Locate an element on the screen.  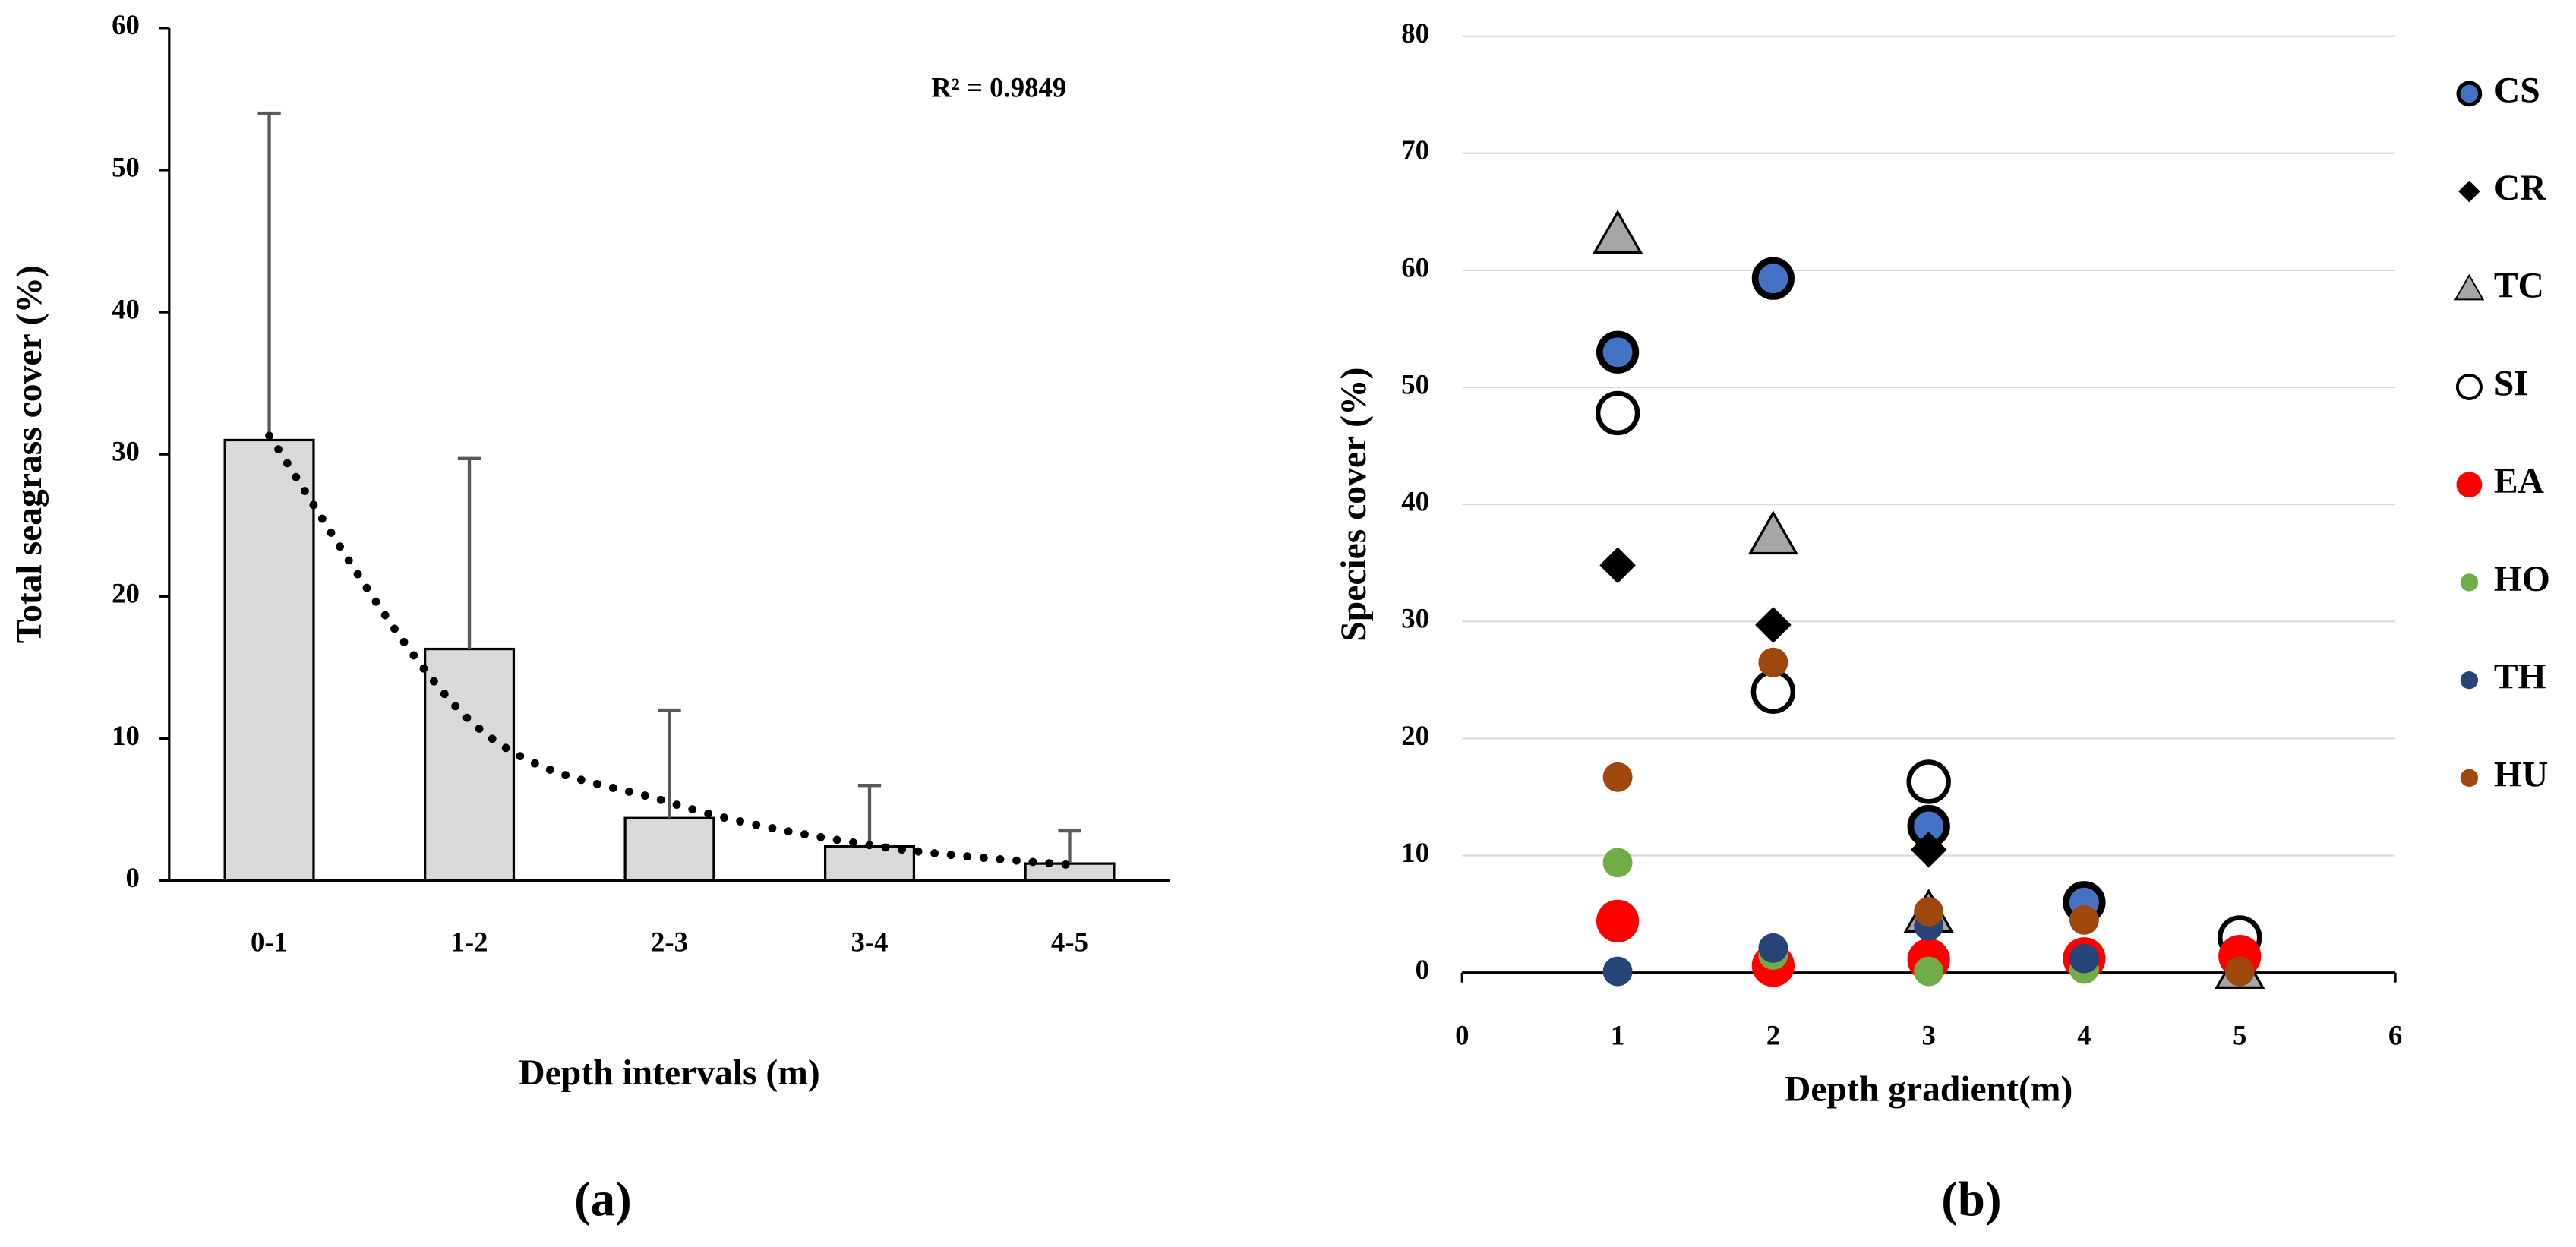
x-axis-title: Depth gradient(m) is located at coordinates (1928, 1090).